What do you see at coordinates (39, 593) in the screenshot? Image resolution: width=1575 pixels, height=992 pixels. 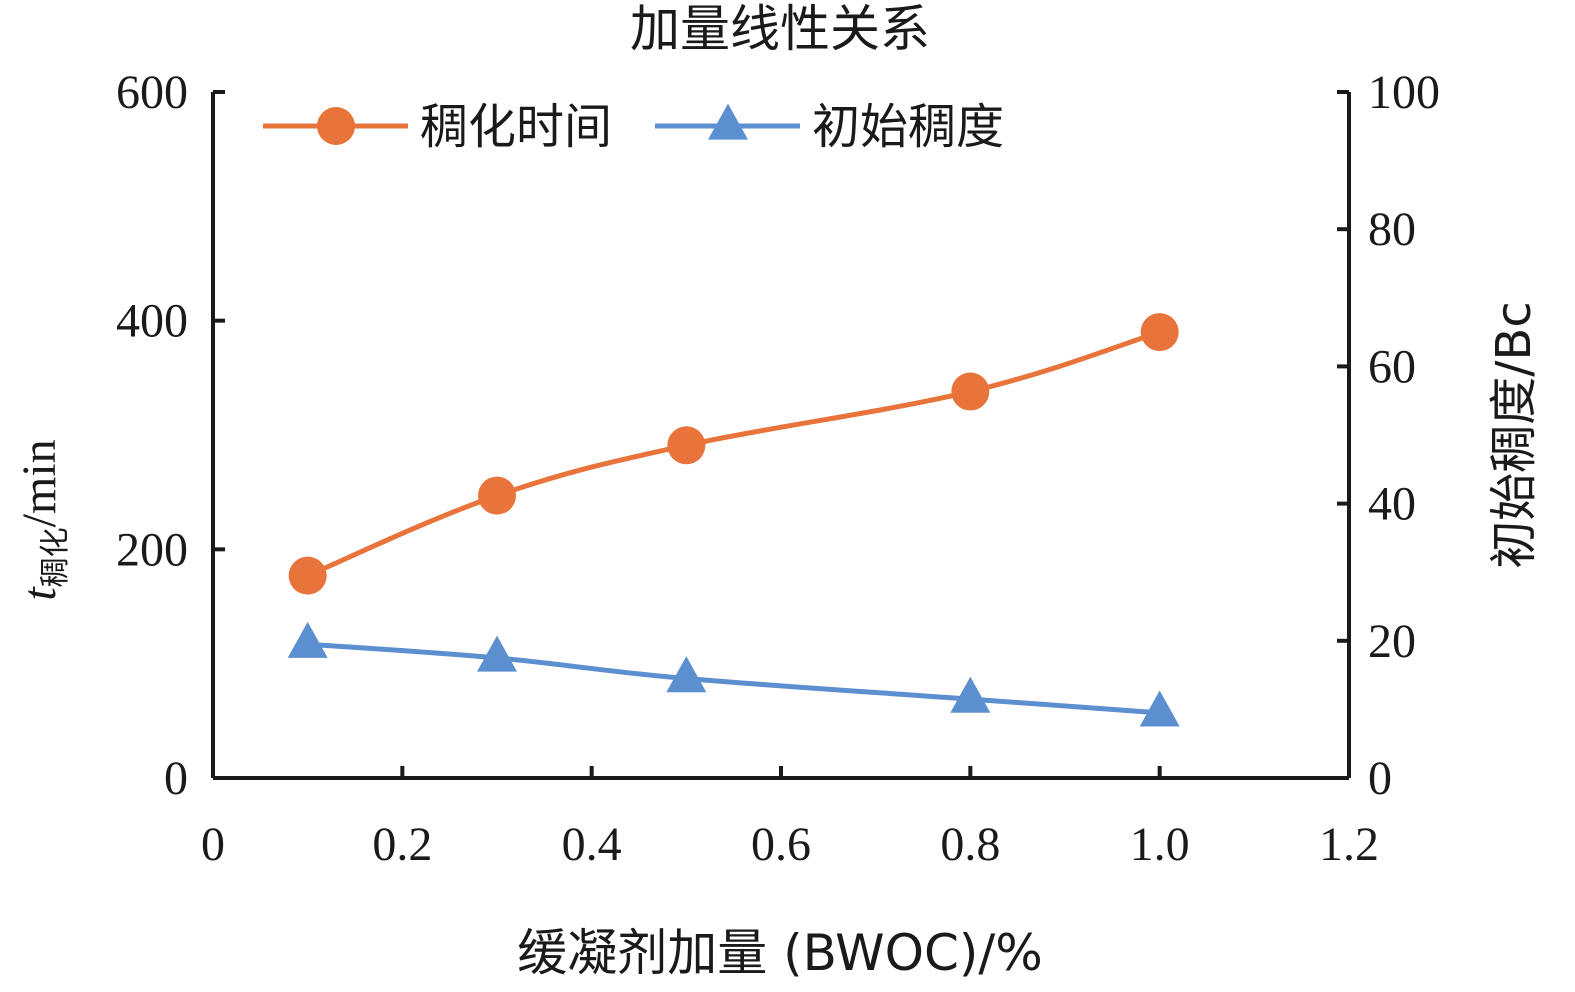 I see `y-axis-label-main: t` at bounding box center [39, 593].